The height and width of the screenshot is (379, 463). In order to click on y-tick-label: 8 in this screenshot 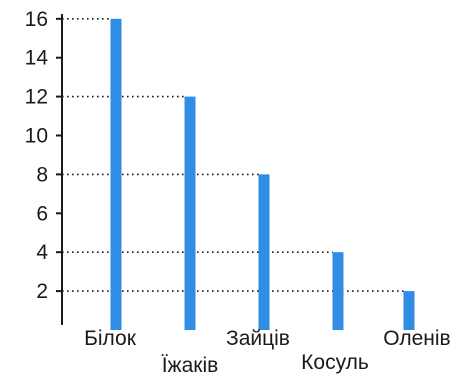, I will do `click(42, 174)`.